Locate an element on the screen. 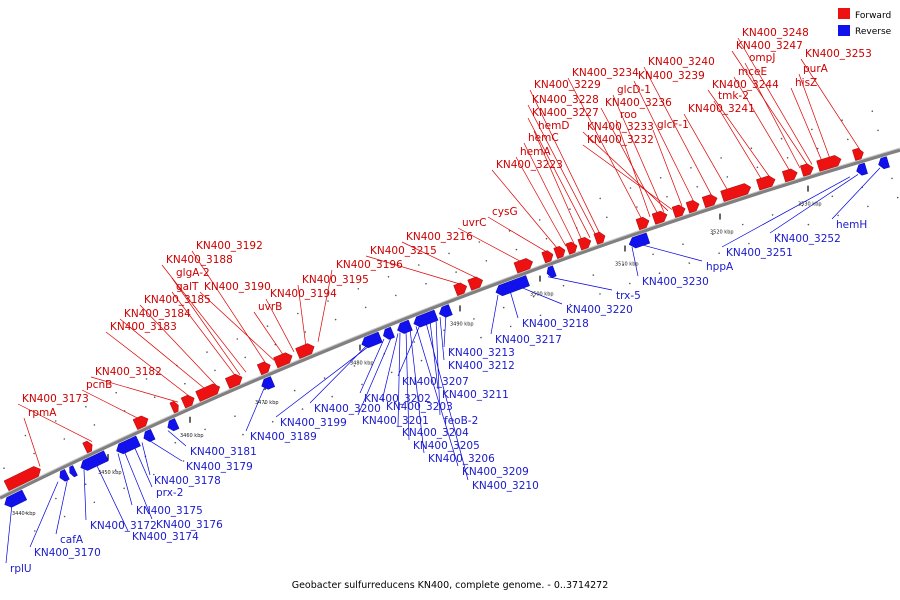  scale-tick-label: 3470 kbp is located at coordinates (267, 403).